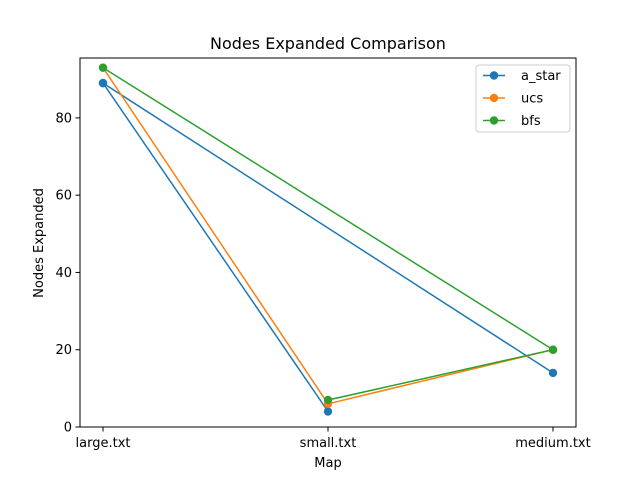  I want to click on x-tick-label: medium.txt, so click(552, 443).